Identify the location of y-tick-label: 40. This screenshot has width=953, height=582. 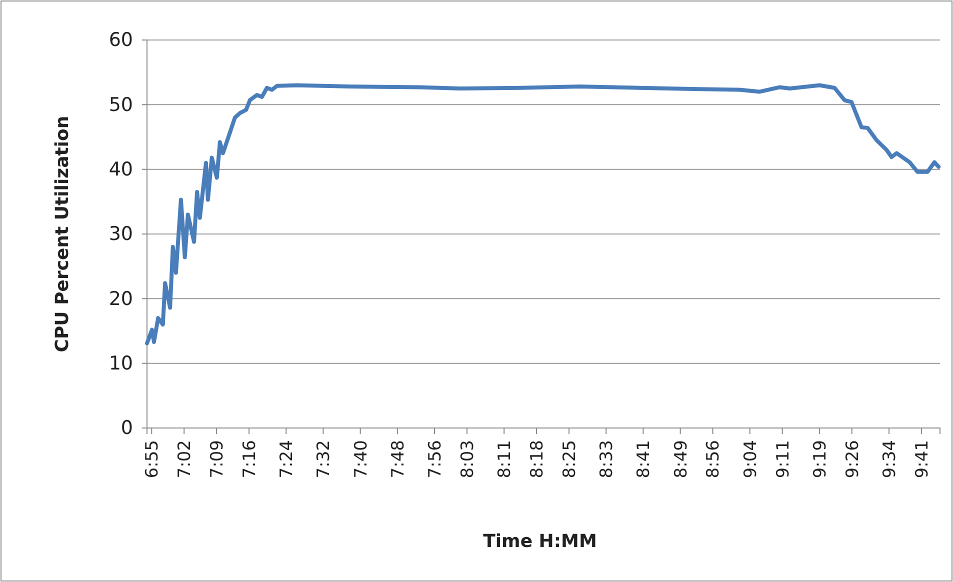
(120, 169).